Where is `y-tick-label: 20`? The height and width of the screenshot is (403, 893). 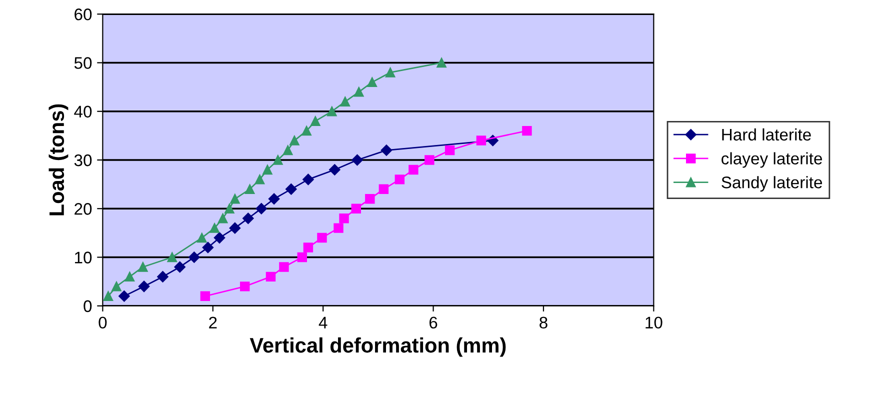 y-tick-label: 20 is located at coordinates (83, 209).